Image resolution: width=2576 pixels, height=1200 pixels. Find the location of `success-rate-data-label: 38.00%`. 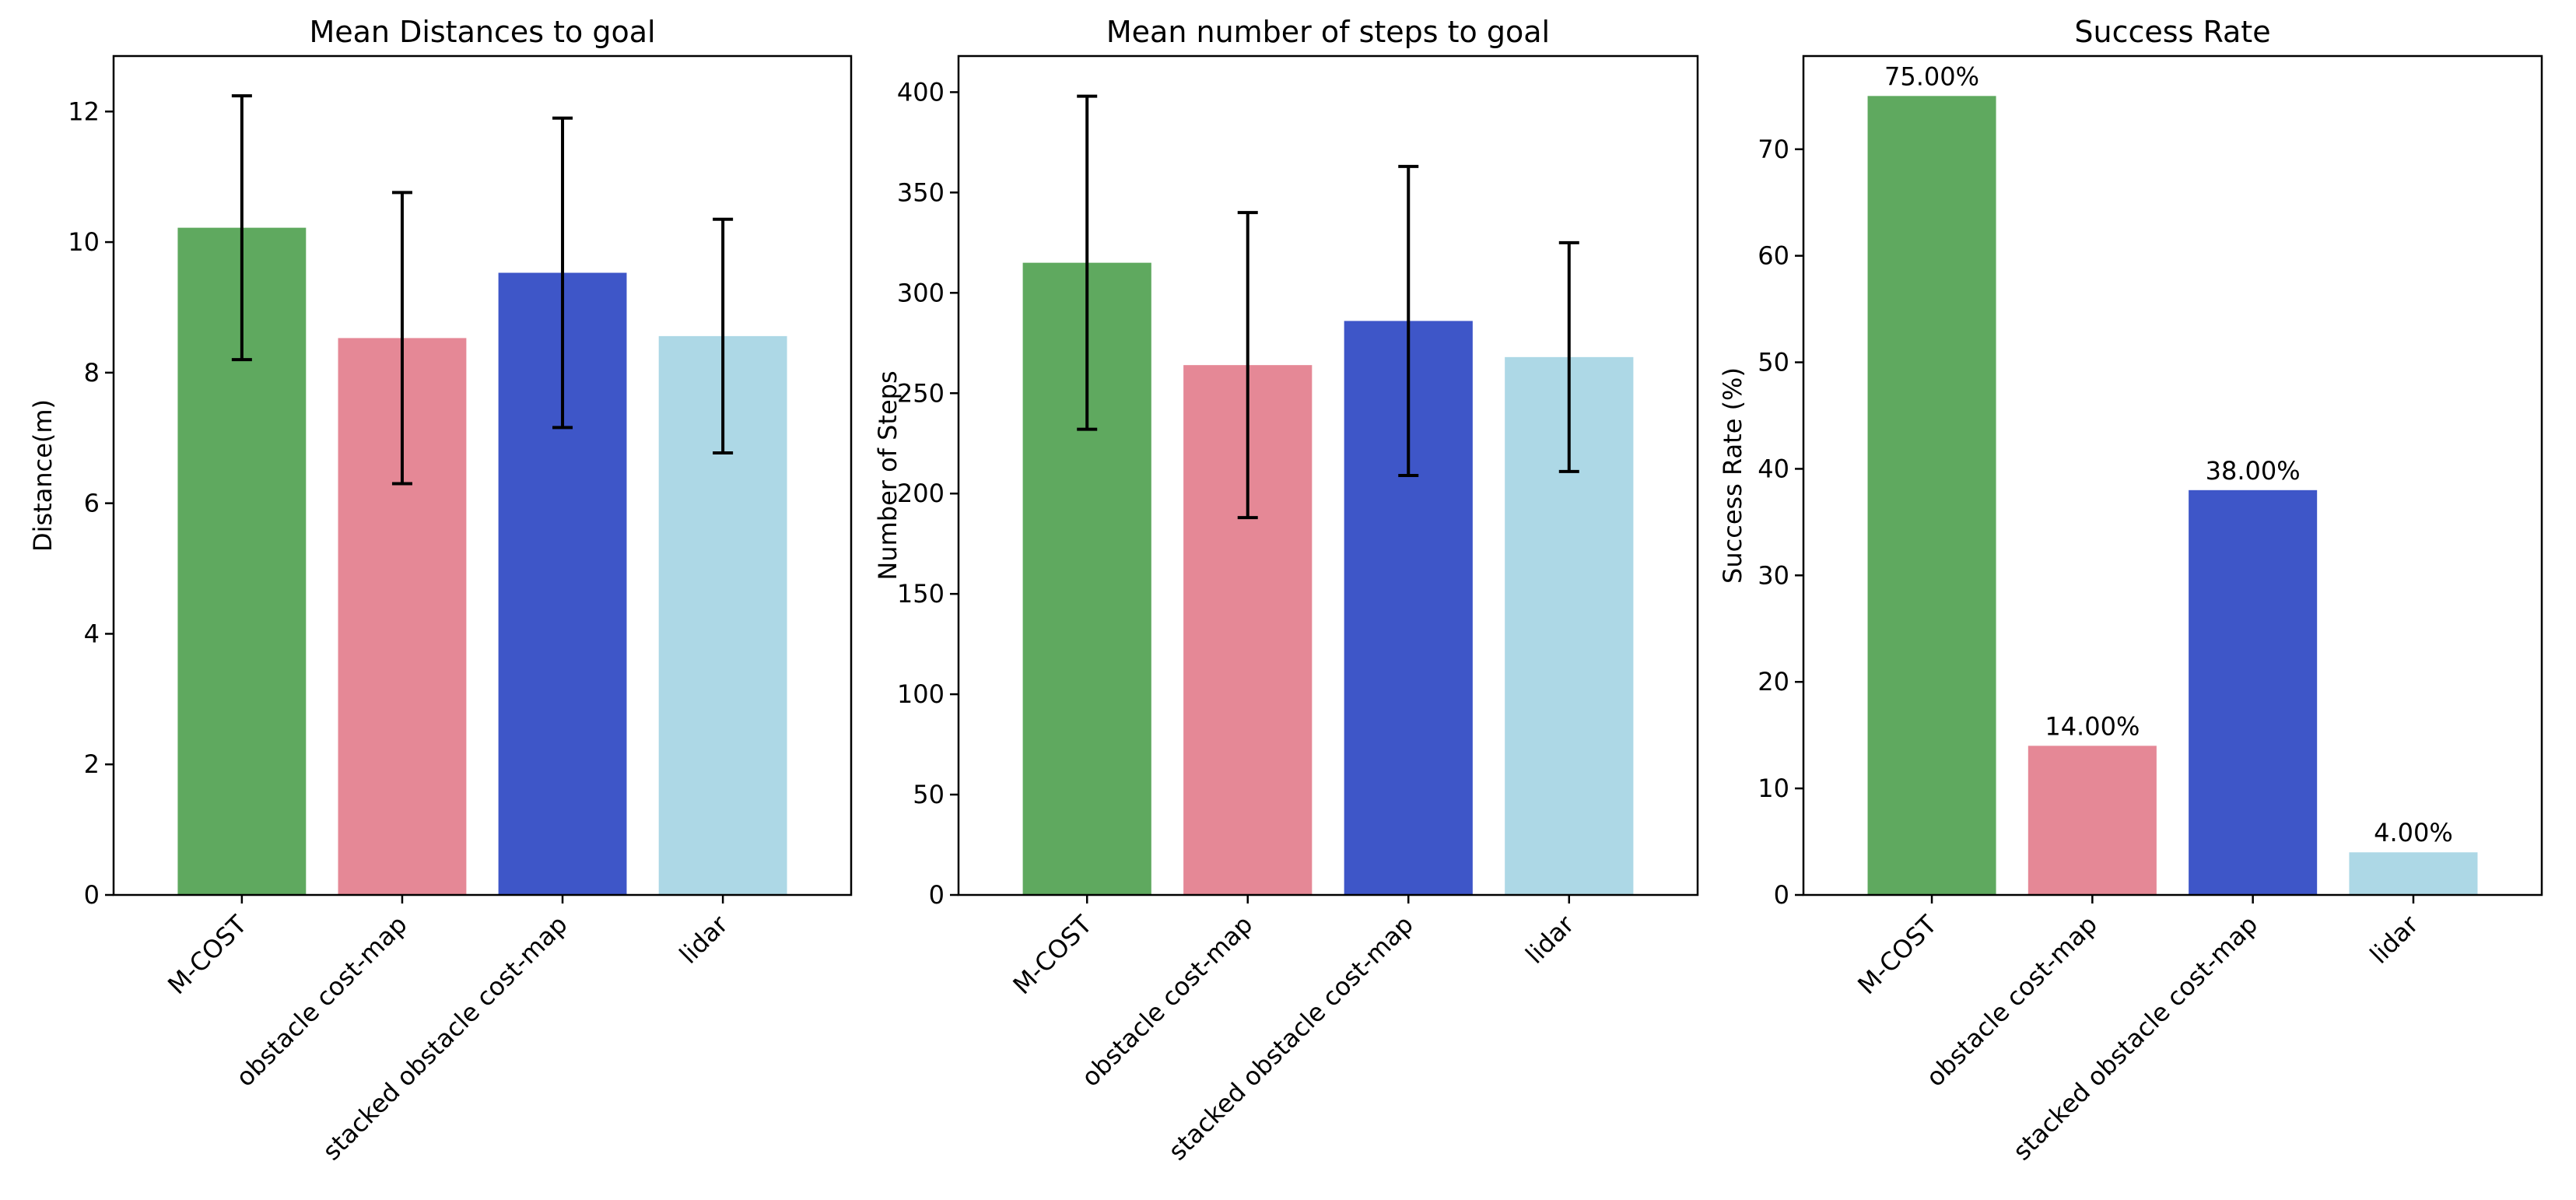

success-rate-data-label: 38.00% is located at coordinates (2253, 471).